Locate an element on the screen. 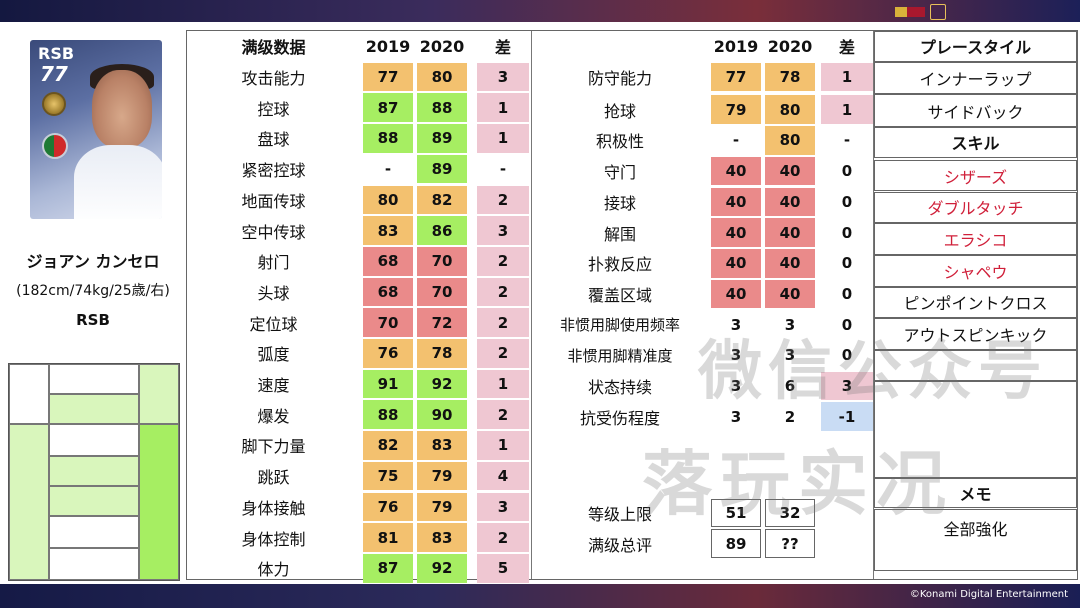 Image resolution: width=1080 pixels, height=608 pixels. player-shirt is located at coordinates (118, 182).